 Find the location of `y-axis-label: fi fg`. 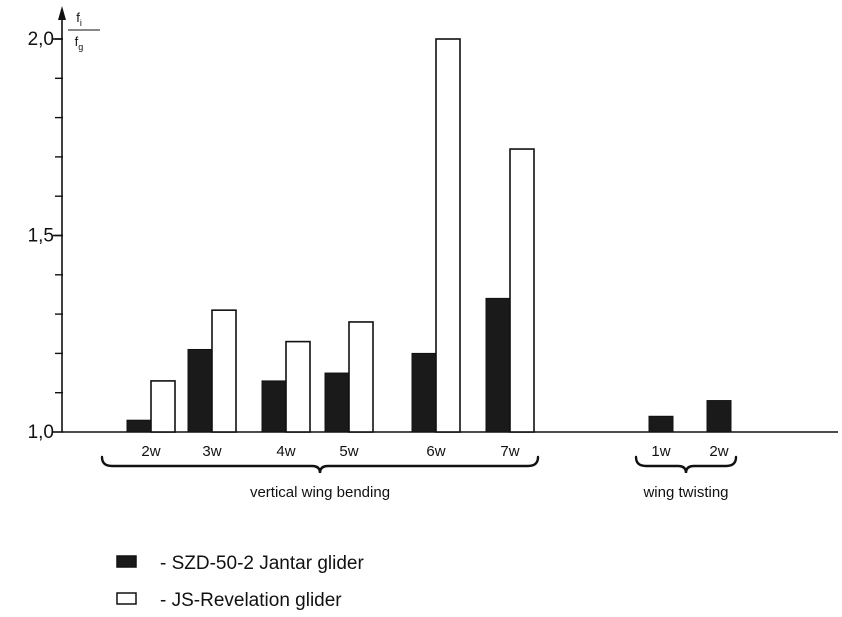

y-axis-label: fi fg is located at coordinates (84, 31).